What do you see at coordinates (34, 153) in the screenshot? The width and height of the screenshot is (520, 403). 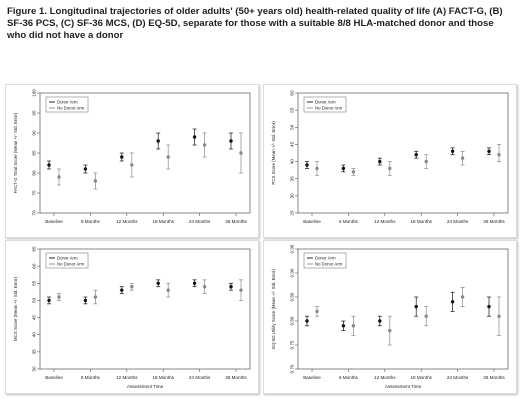 I see `y-tick-label: 85` at bounding box center [34, 153].